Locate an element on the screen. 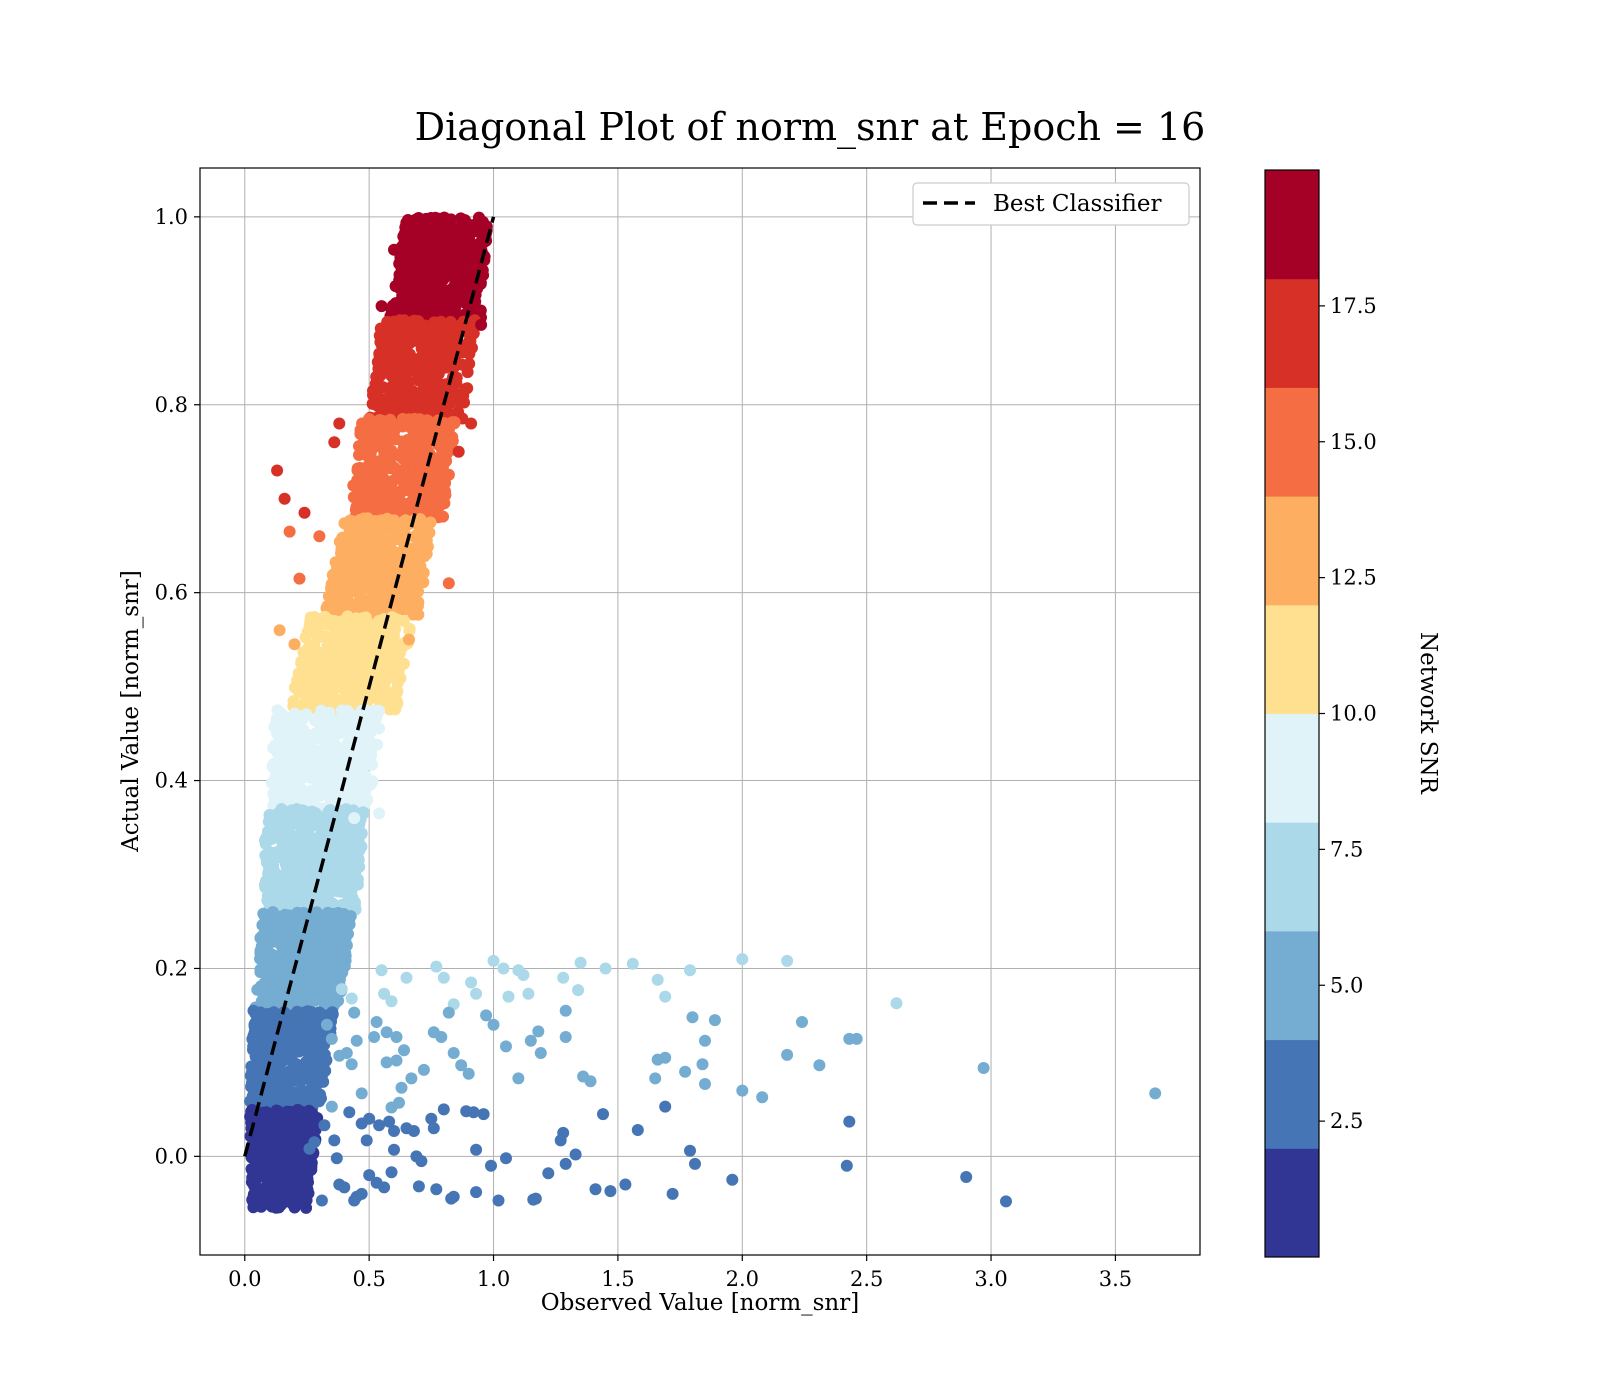  colorbar-tick-label: 15.0 is located at coordinates (1353, 442).